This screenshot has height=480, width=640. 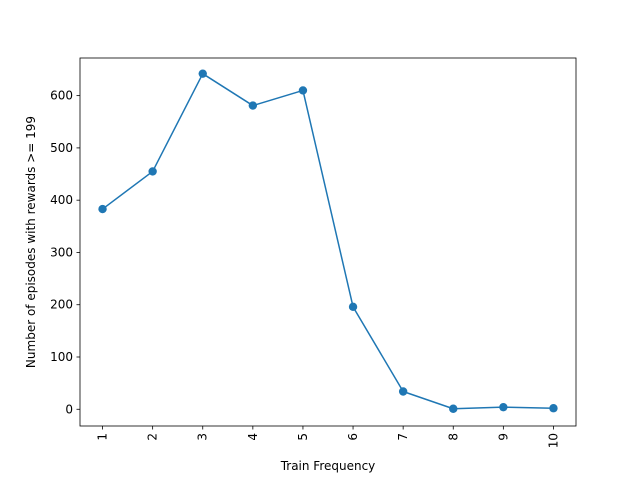 What do you see at coordinates (61, 305) in the screenshot?
I see `y-tick-label: 200` at bounding box center [61, 305].